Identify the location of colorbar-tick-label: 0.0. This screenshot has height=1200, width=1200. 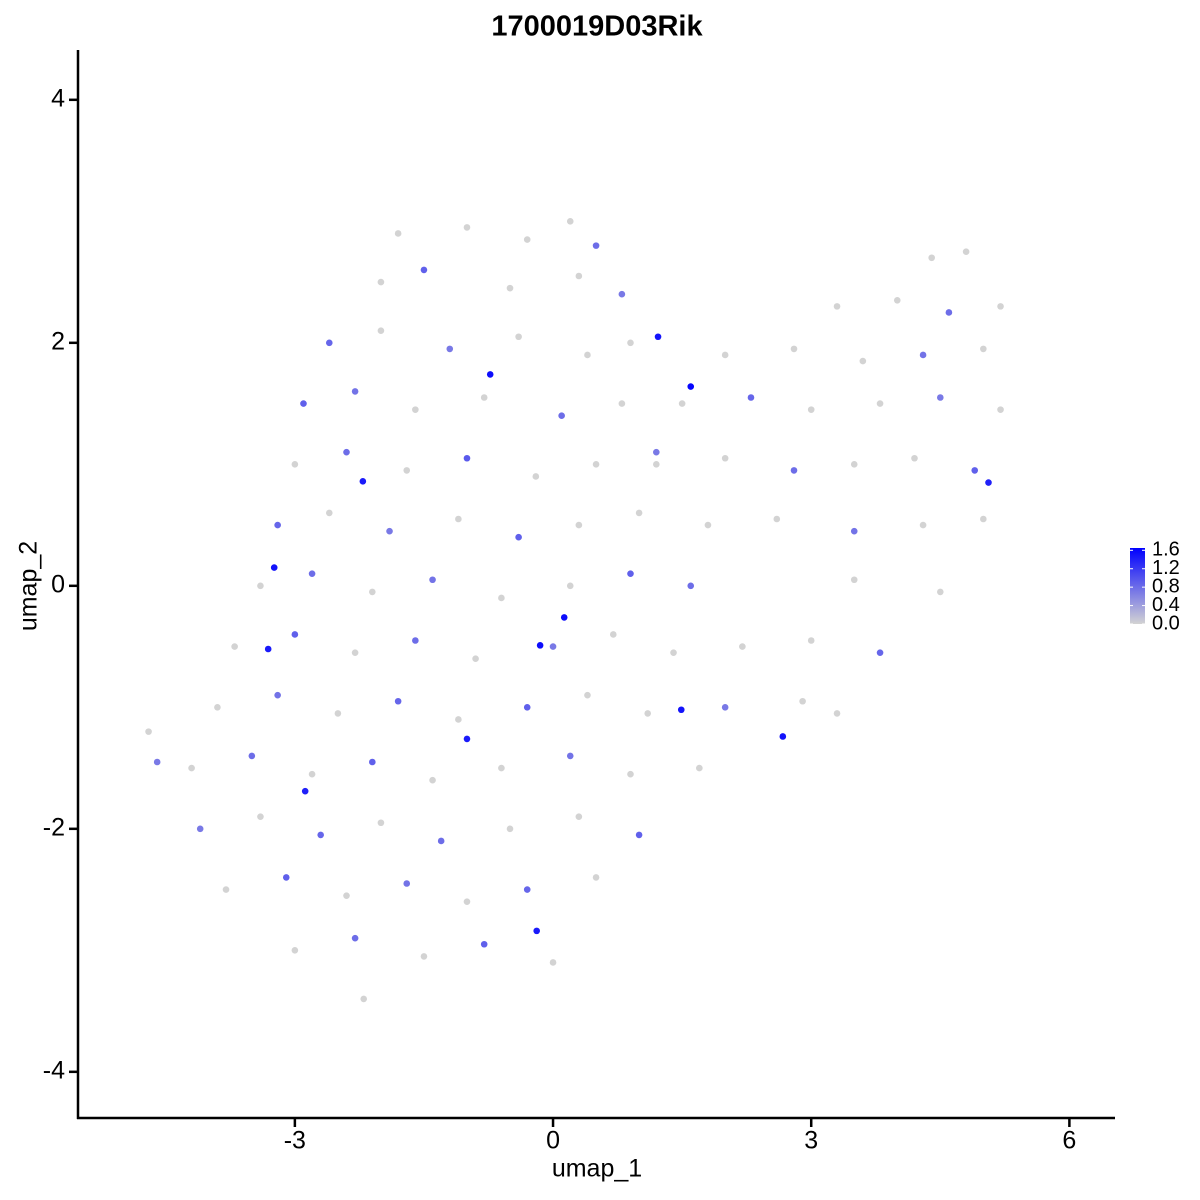
(1166, 623).